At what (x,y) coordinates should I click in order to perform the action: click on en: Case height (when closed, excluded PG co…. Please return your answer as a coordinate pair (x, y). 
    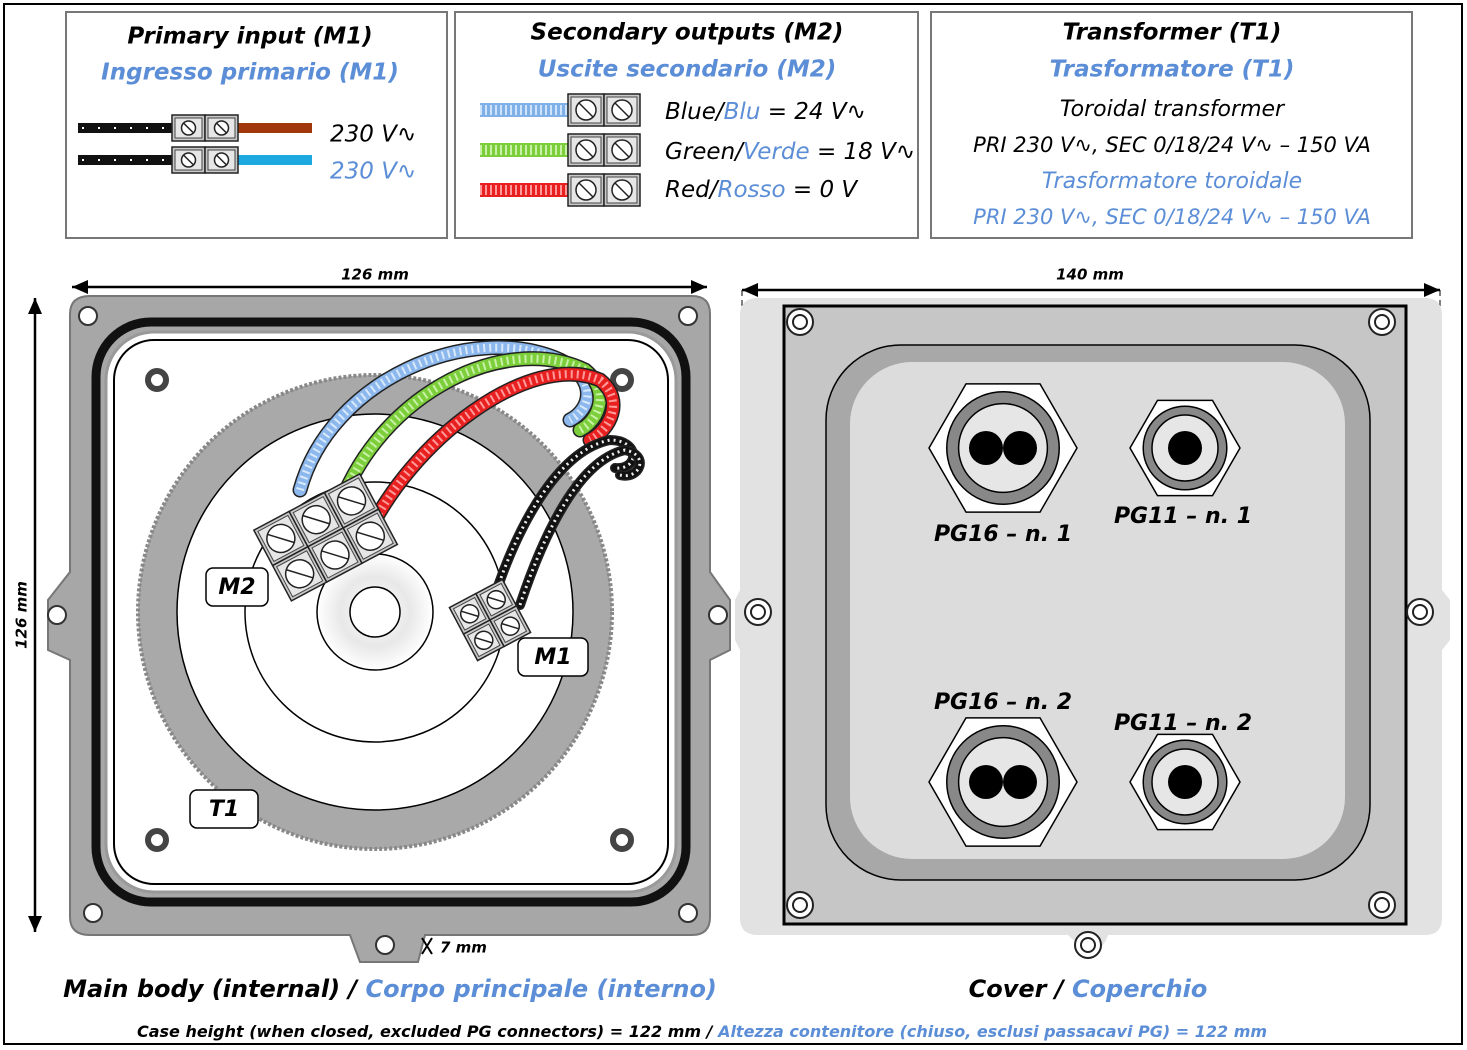
    Looking at the image, I should click on (427, 1031).